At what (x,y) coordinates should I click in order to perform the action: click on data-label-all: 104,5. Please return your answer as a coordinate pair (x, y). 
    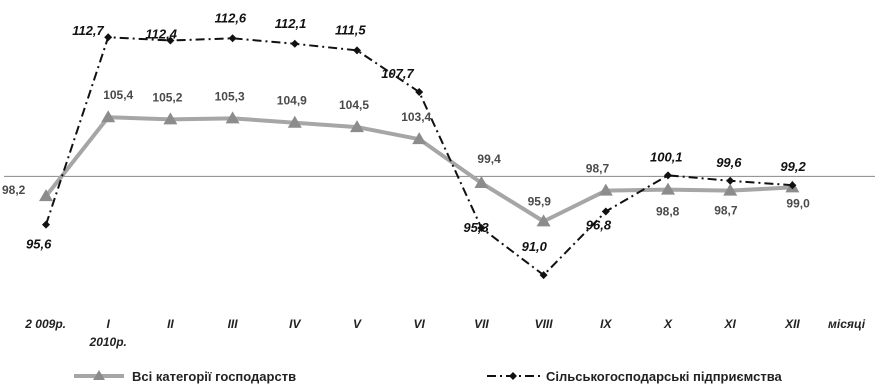
    Looking at the image, I should click on (354, 105).